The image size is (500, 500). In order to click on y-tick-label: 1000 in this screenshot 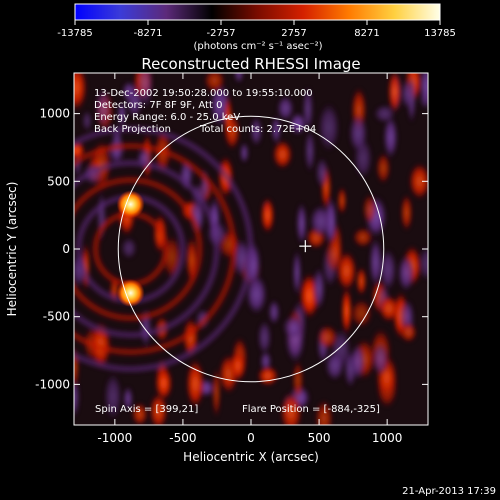, I will do `click(54, 114)`.